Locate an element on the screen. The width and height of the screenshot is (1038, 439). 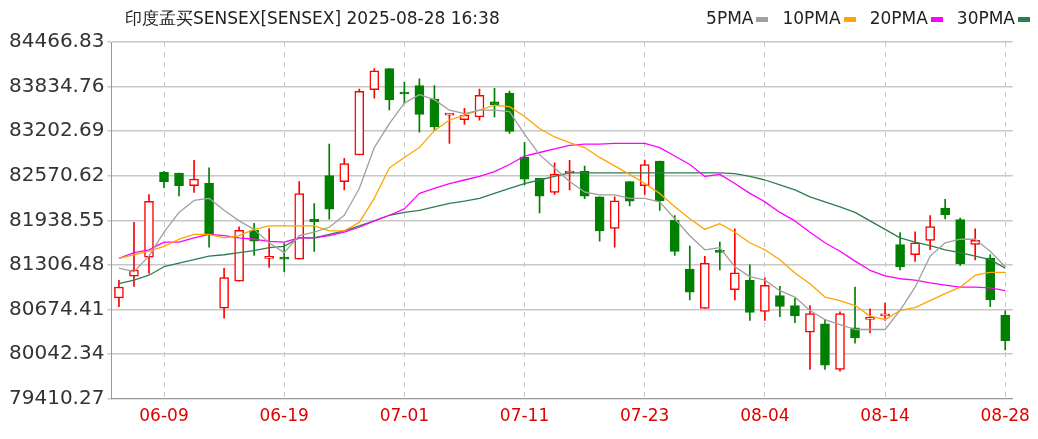
x-tick-label: 07-23 is located at coordinates (645, 415).